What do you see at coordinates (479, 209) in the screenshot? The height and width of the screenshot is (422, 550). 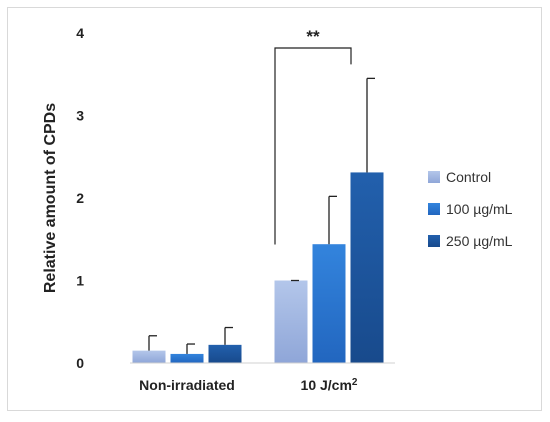 I see `legend-label: 100 µg/mL` at bounding box center [479, 209].